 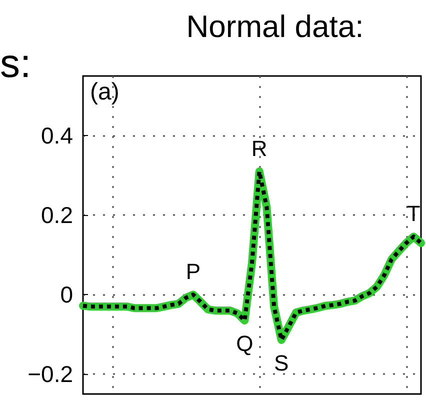 What do you see at coordinates (413, 213) in the screenshot?
I see `annotation: T` at bounding box center [413, 213].